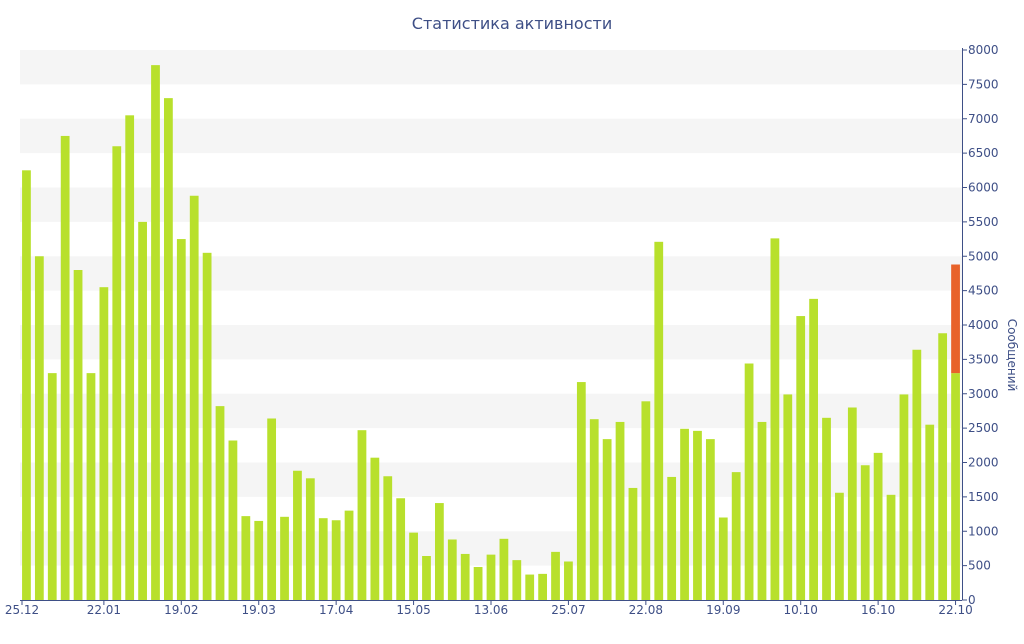 Image resolution: width=1024 pixels, height=644 pixels. Describe the element at coordinates (972, 600) in the screenshot. I see `y-tick-label: 0` at that location.